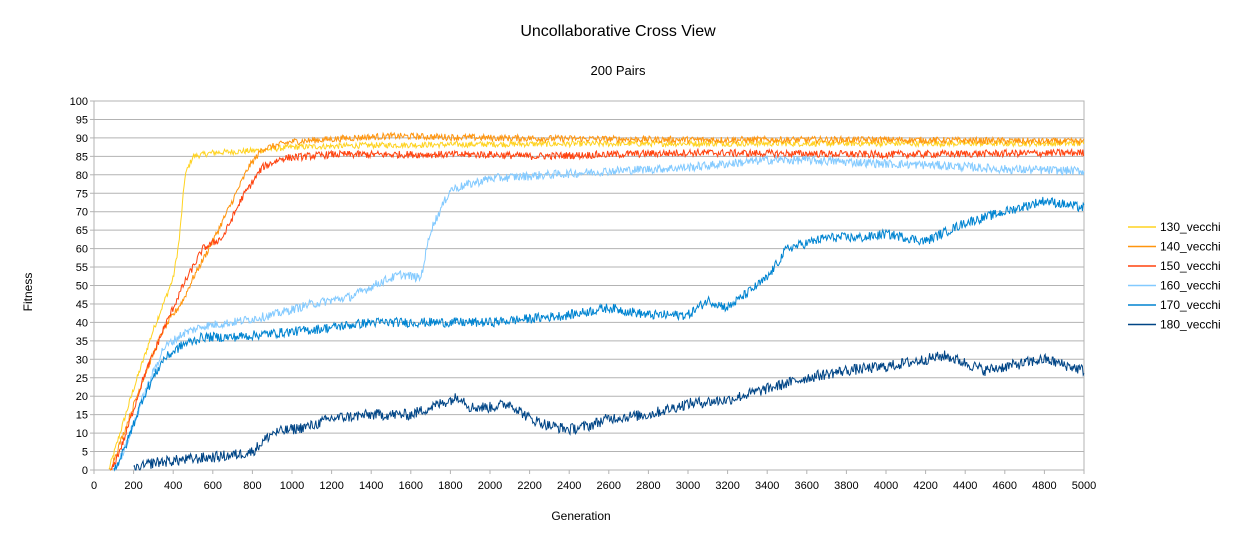 Image resolution: width=1238 pixels, height=542 pixels. What do you see at coordinates (85, 453) in the screenshot?
I see `y-tick-label: 5` at bounding box center [85, 453].